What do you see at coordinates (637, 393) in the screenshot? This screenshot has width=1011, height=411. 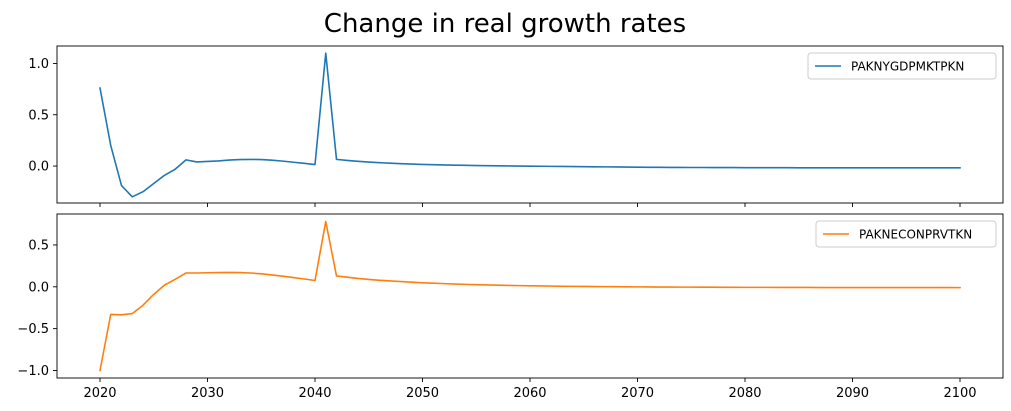 I see `x-tick-label: 2070` at bounding box center [637, 393].